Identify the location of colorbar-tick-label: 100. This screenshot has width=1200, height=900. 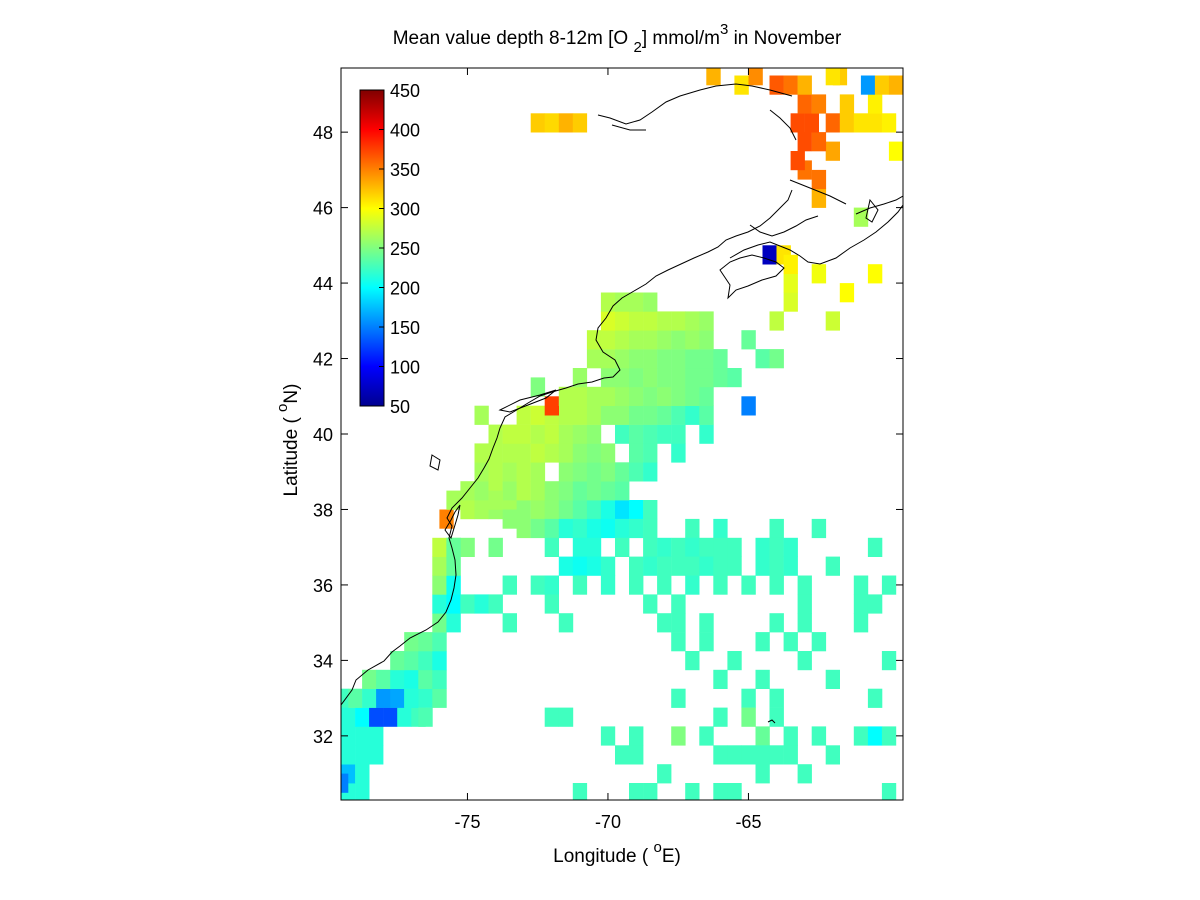
(405, 368).